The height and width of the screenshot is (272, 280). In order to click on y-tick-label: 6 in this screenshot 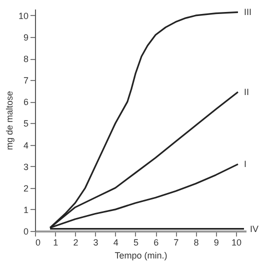, I will do `click(25, 102)`.